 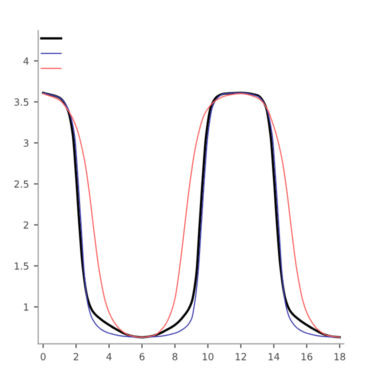 What do you see at coordinates (43, 356) in the screenshot?
I see `x-tick-label: 0` at bounding box center [43, 356].